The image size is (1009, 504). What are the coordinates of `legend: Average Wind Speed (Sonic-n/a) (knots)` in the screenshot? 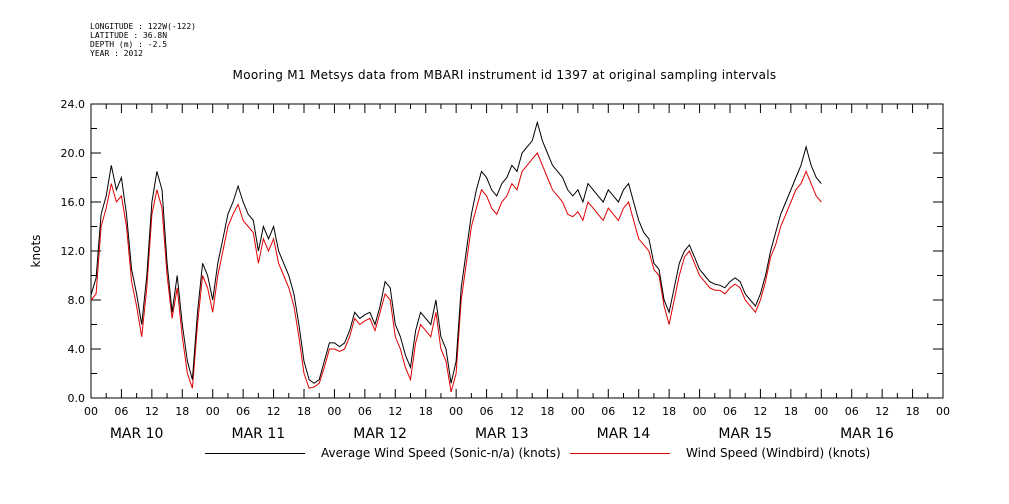 It's located at (383, 453).